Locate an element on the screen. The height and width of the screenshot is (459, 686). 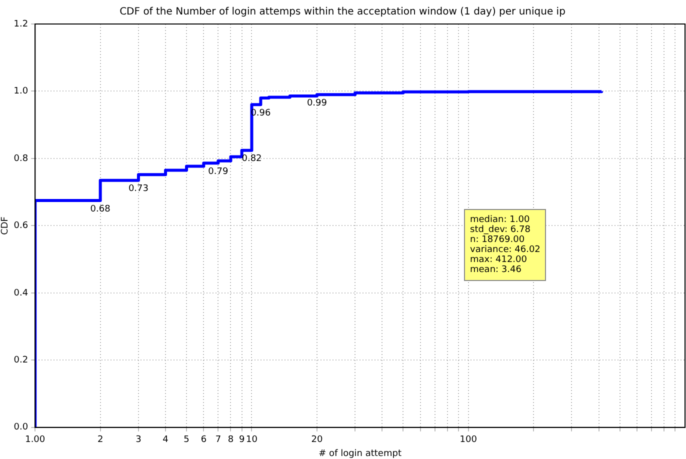
y-tick-label: 1.2 is located at coordinates (21, 24).